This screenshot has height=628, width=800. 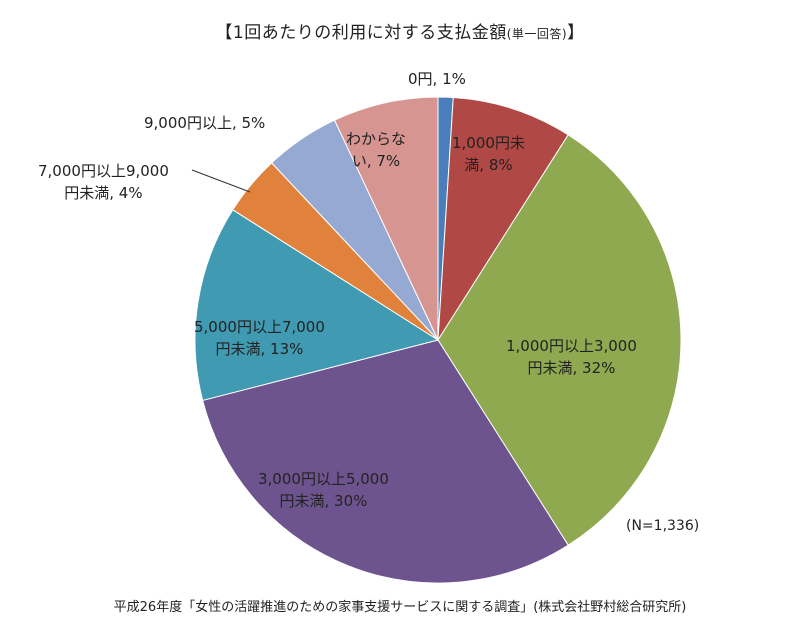 What do you see at coordinates (103, 182) in the screenshot?
I see `label-7000-9000: 7,000円以上9,000 円未満, 4%` at bounding box center [103, 182].